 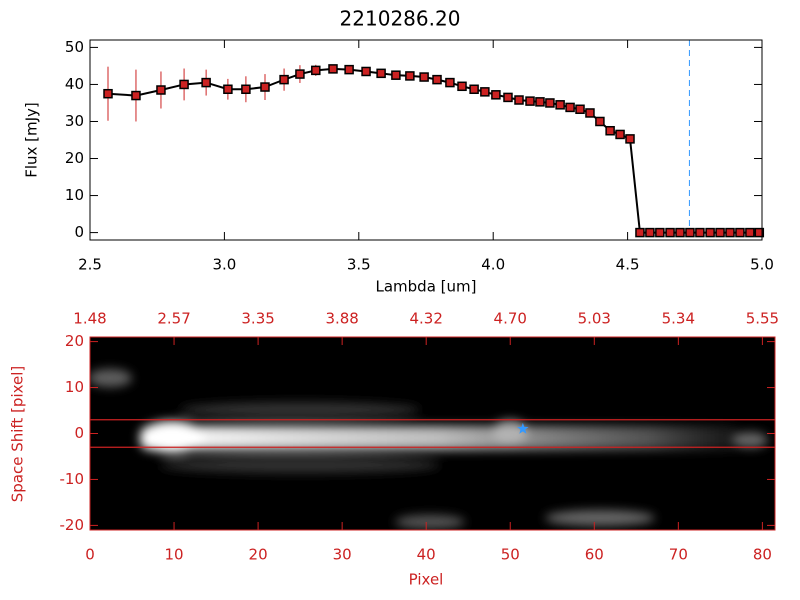 I want to click on x-tick-label: 5.0, so click(x=762, y=265).